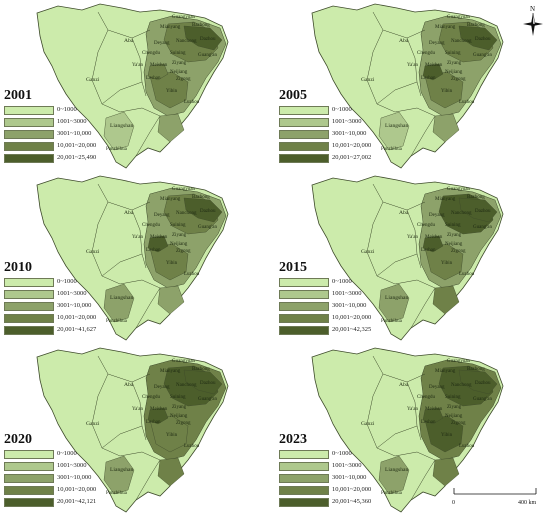 The height and width of the screenshot is (517, 550). What do you see at coordinates (122, 126) in the screenshot?
I see `svg-text: Liangshan` at bounding box center [122, 126].